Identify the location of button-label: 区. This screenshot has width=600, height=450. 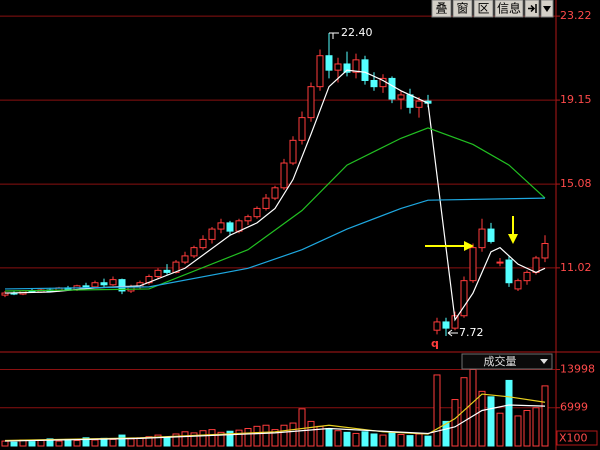
(483, 9).